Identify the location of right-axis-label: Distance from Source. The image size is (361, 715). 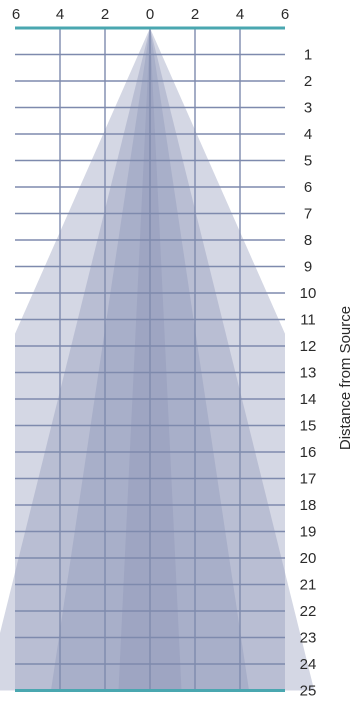
(345, 378).